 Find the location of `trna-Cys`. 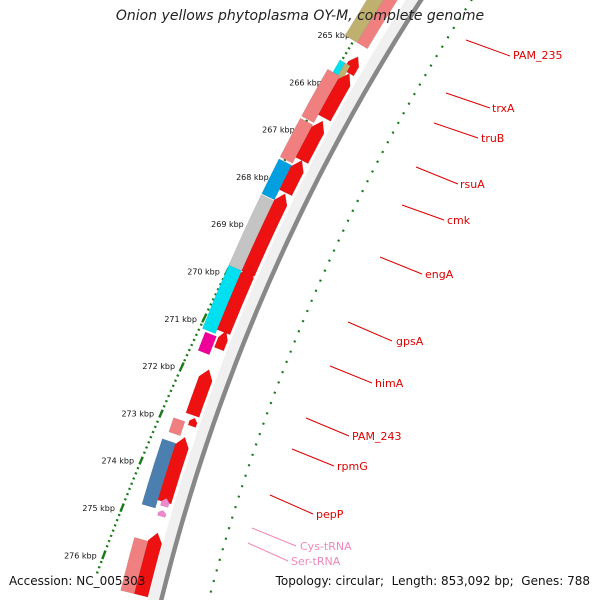

trna-Cys is located at coordinates (164, 502).